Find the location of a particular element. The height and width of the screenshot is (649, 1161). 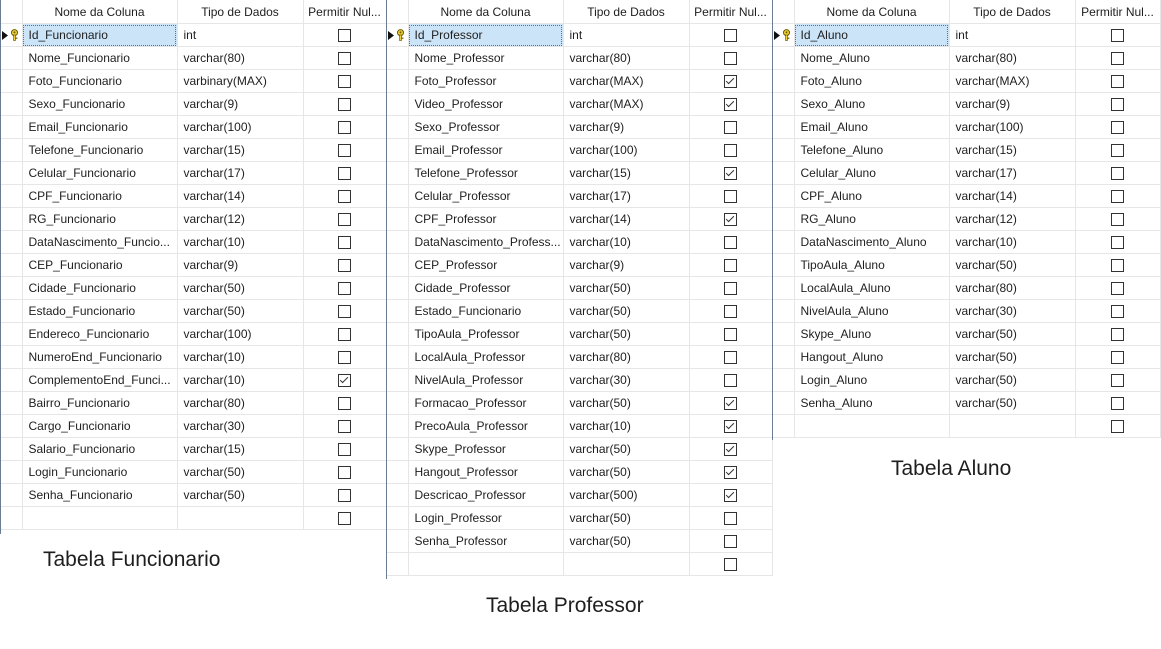

table-row: Celular_Funcionario varchar(17) is located at coordinates (194, 173).